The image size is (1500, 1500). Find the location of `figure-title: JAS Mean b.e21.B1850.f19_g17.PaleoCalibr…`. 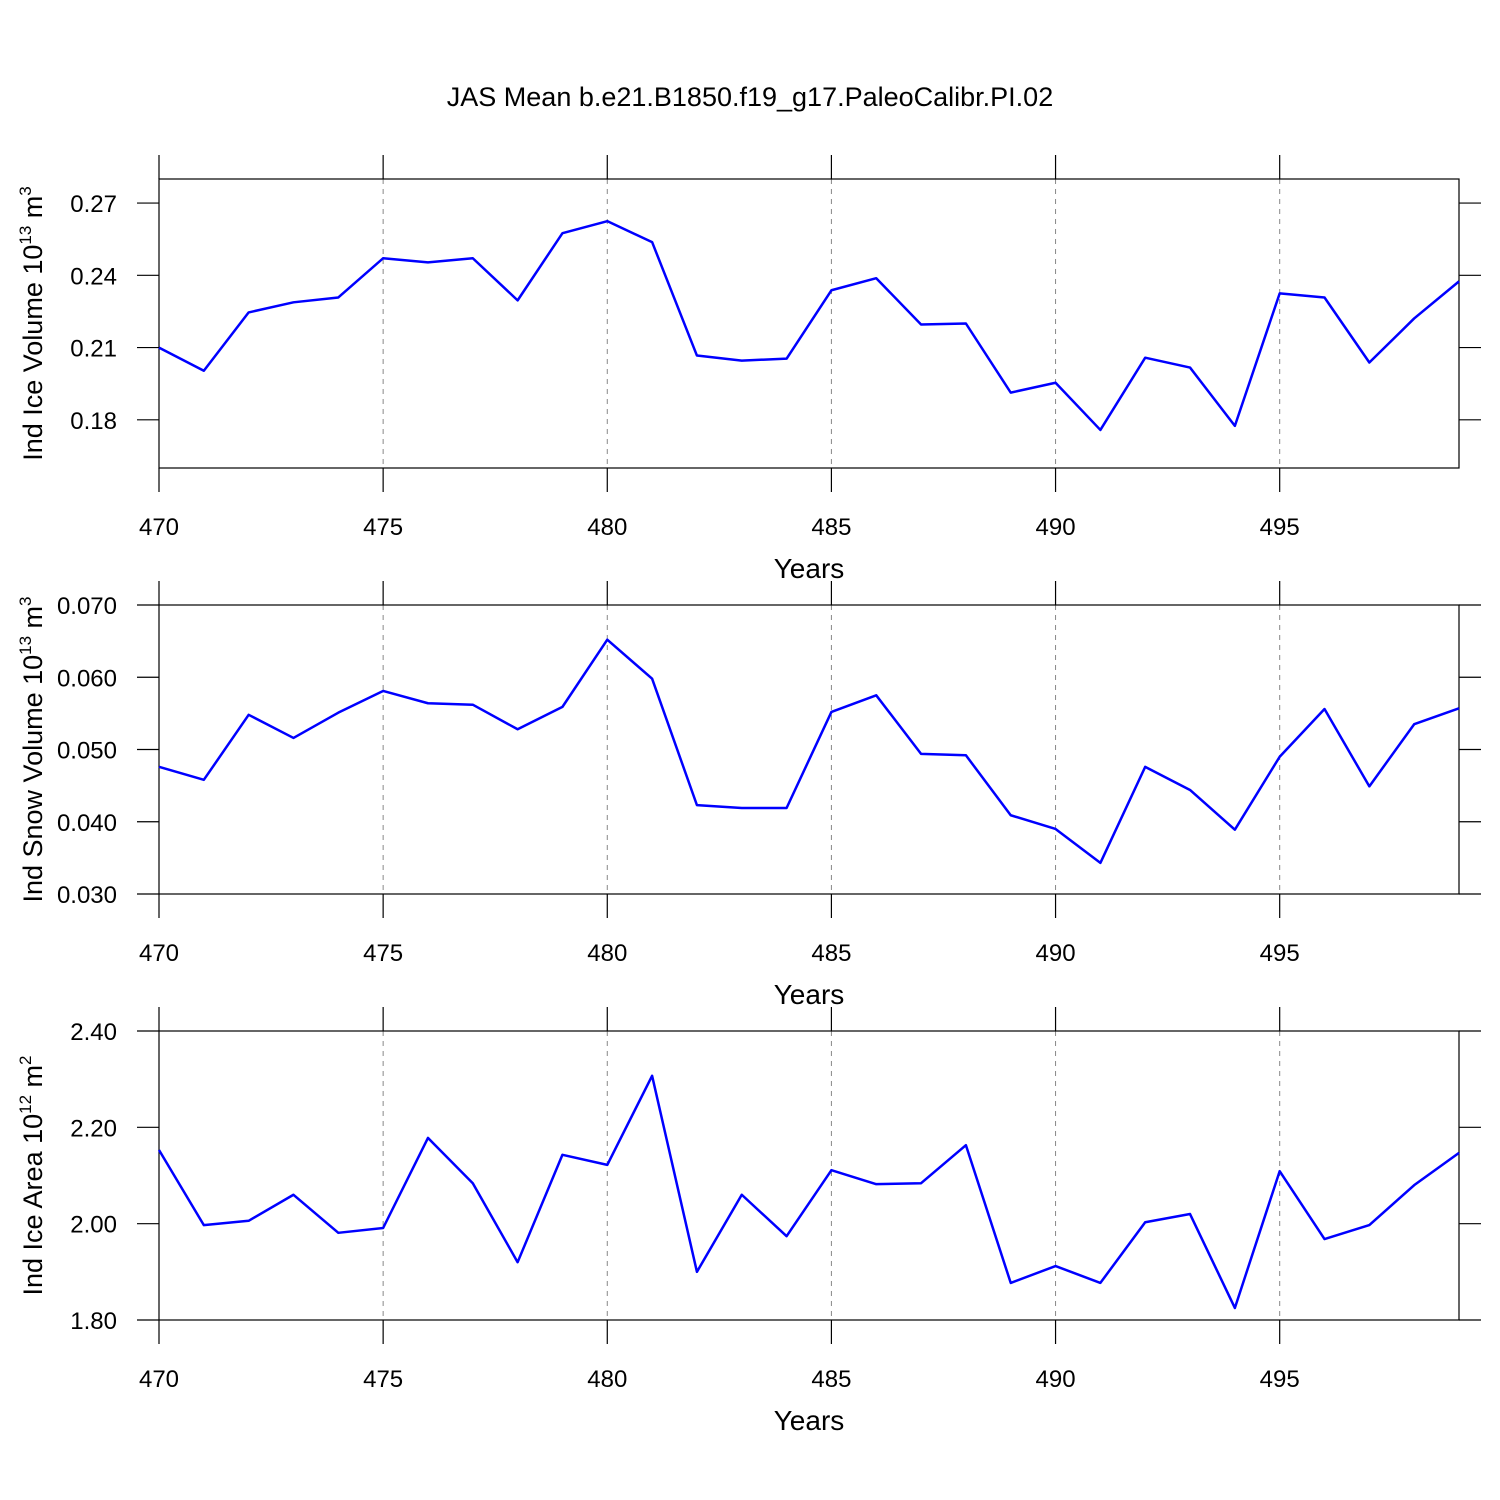

figure-title: JAS Mean b.e21.B1850.f19_g17.PaleoCalibr… is located at coordinates (750, 97).